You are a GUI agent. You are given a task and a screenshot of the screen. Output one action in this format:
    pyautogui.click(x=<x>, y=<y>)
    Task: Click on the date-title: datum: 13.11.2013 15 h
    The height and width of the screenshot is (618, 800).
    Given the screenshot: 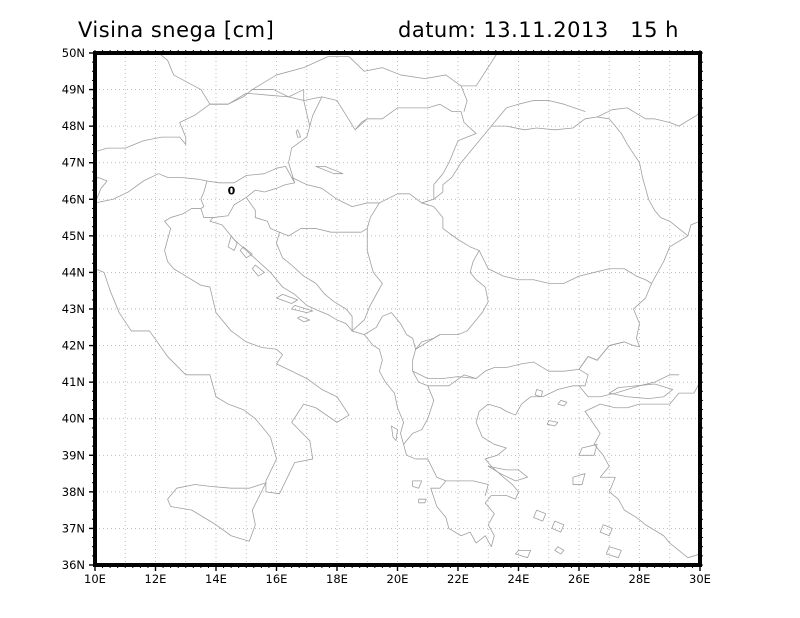 What is the action you would take?
    pyautogui.click(x=538, y=30)
    